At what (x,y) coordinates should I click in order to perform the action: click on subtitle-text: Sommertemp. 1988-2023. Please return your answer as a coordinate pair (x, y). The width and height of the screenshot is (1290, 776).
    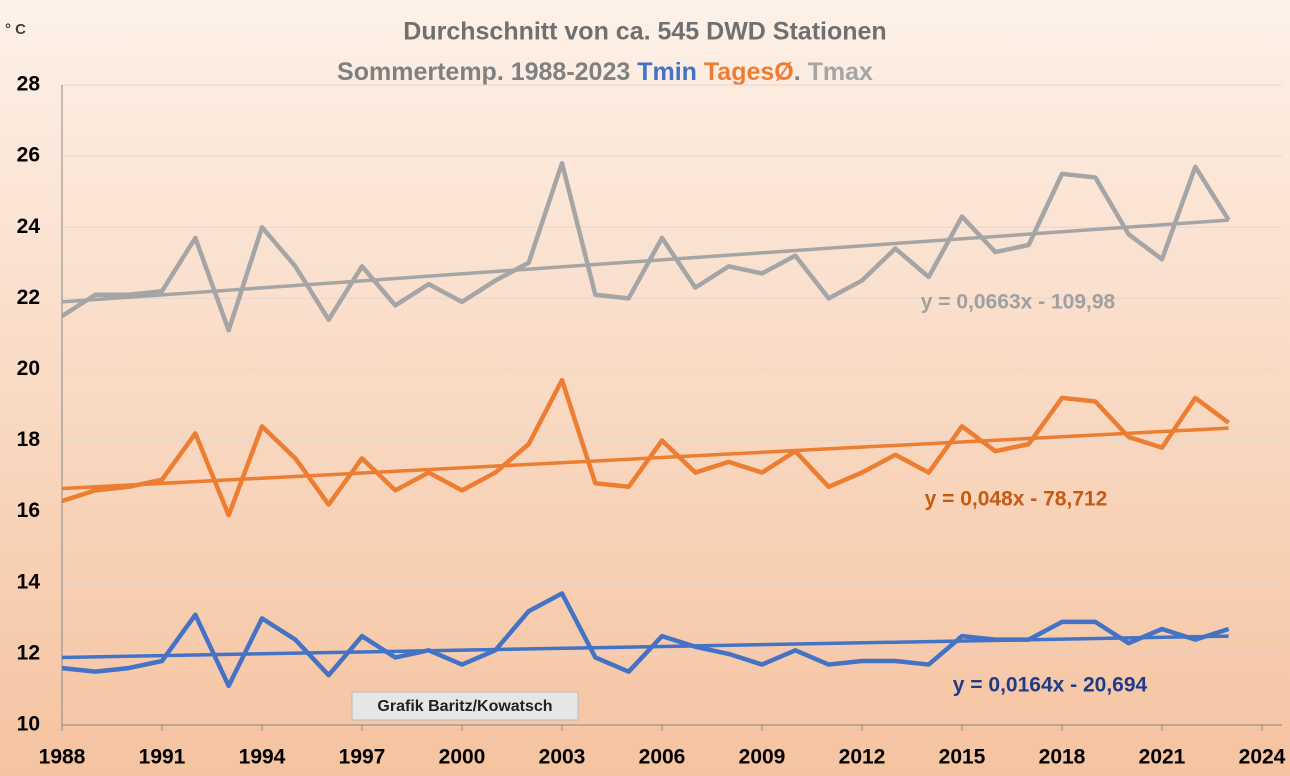
    Looking at the image, I should click on (483, 72).